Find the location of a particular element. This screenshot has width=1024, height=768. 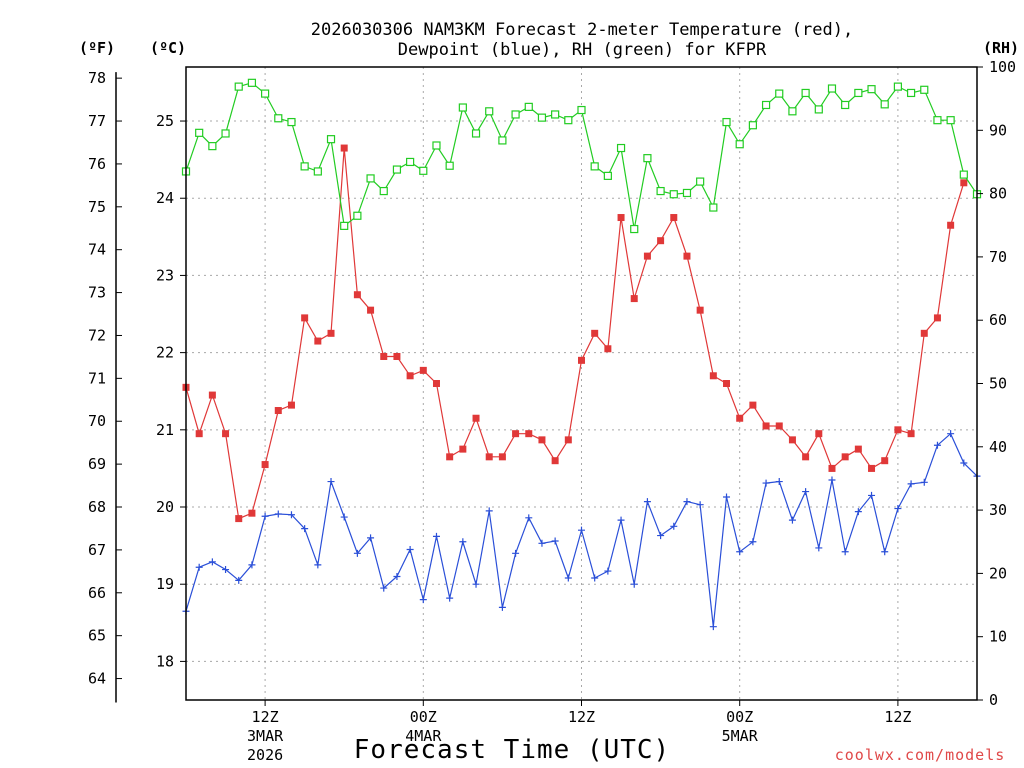

x-axis-title: Forecast Time (UTC) is located at coordinates (512, 750).